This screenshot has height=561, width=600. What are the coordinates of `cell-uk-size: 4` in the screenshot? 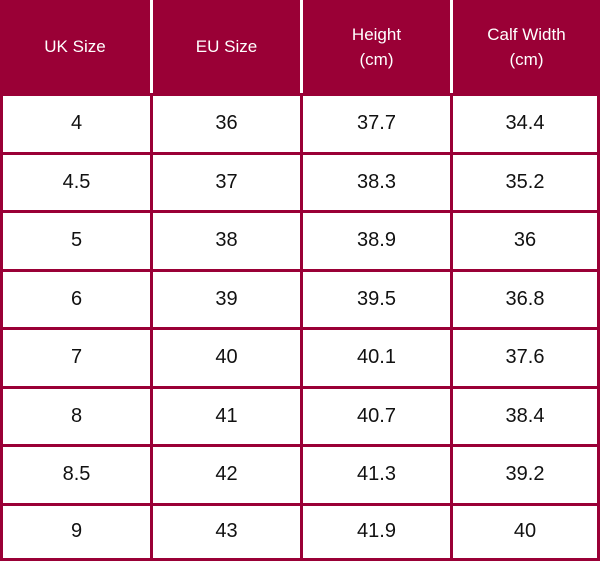 It's located at (75, 122).